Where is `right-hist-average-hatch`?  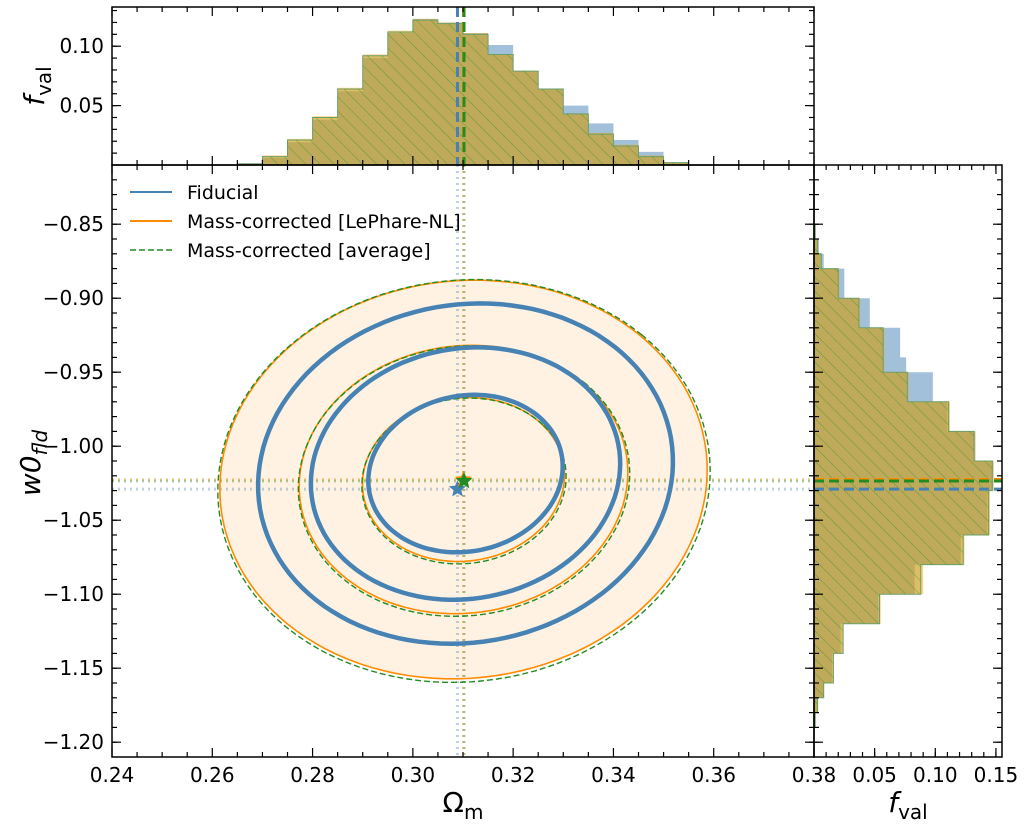 right-hist-average-hatch is located at coordinates (903, 476).